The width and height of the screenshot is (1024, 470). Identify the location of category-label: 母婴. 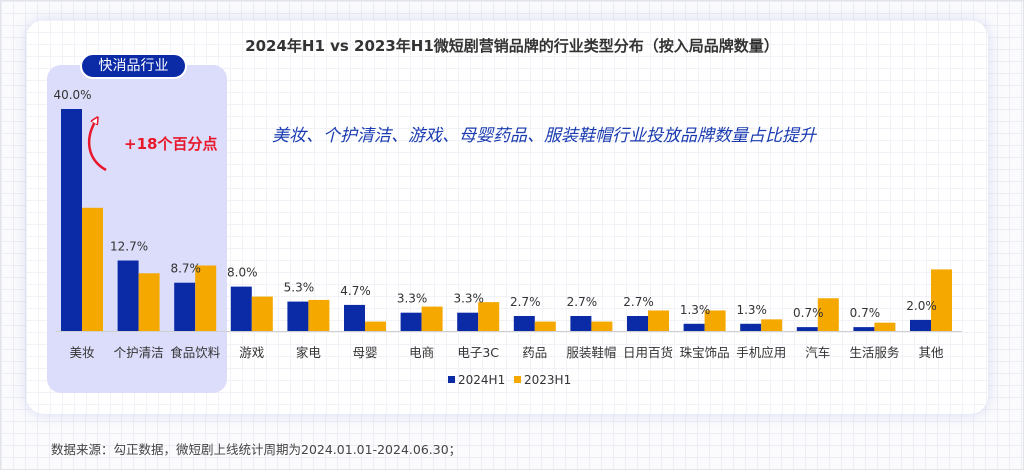
(364, 352).